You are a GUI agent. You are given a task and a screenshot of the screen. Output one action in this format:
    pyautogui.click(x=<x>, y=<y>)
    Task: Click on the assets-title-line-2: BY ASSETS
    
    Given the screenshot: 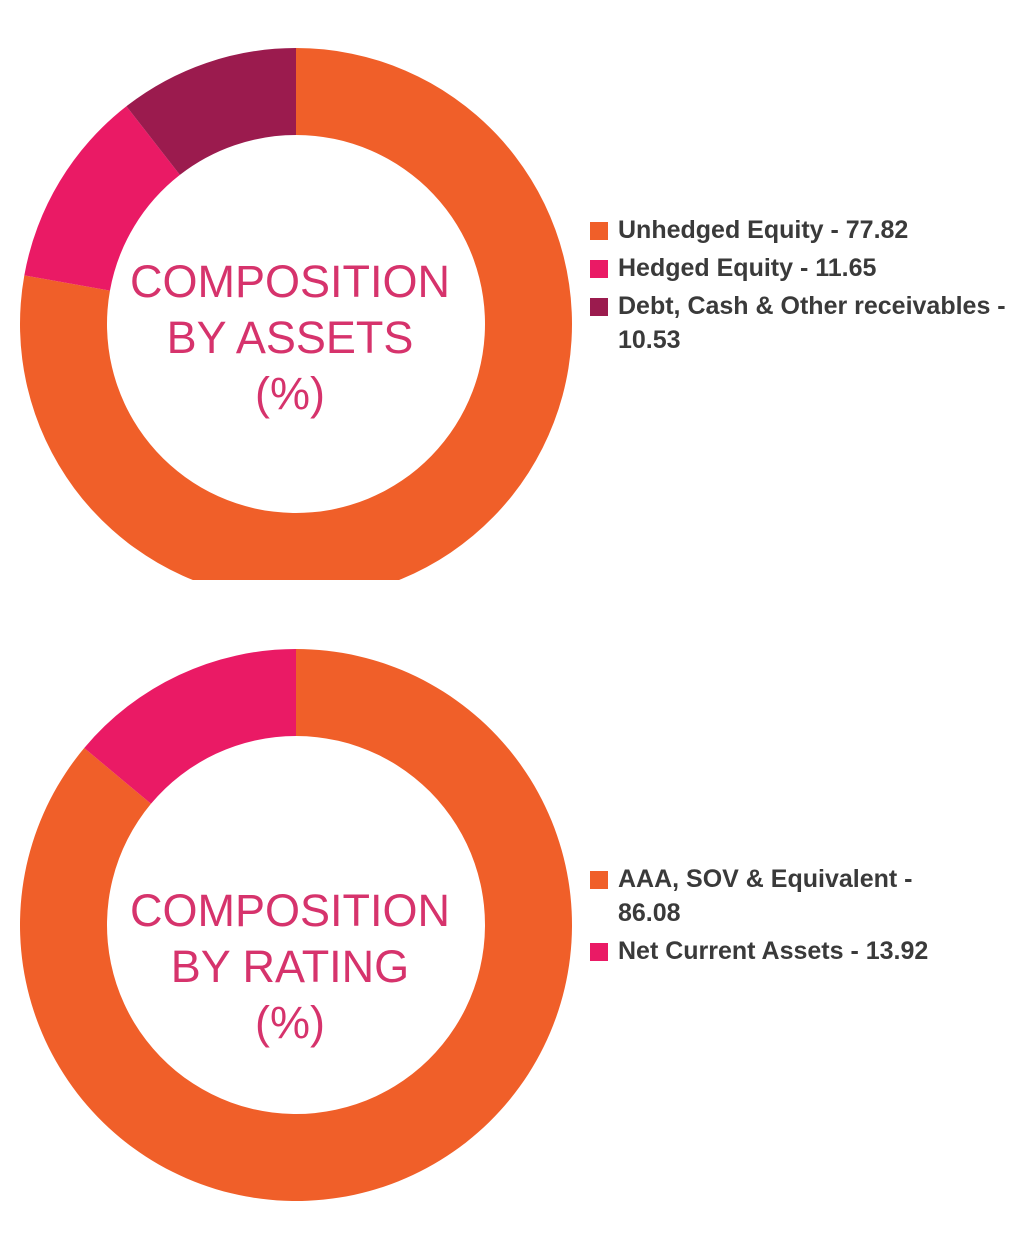 What is the action you would take?
    pyautogui.click(x=290, y=337)
    